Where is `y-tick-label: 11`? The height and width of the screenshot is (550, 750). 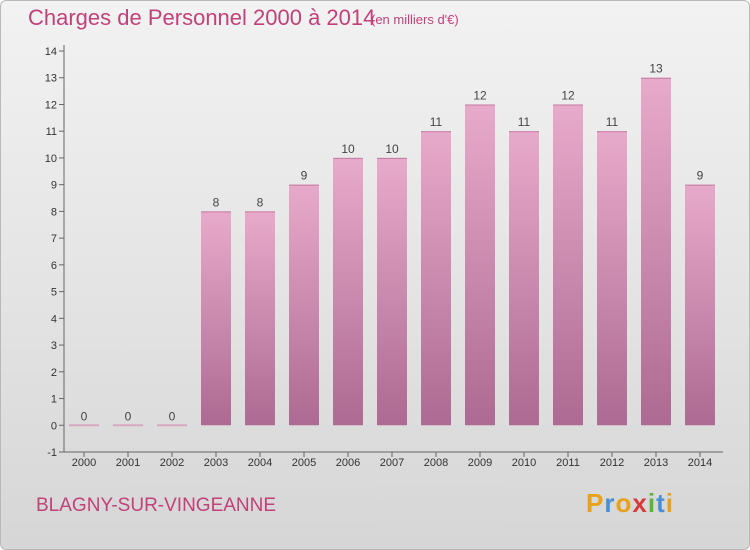
y-tick-label: 11 is located at coordinates (51, 132).